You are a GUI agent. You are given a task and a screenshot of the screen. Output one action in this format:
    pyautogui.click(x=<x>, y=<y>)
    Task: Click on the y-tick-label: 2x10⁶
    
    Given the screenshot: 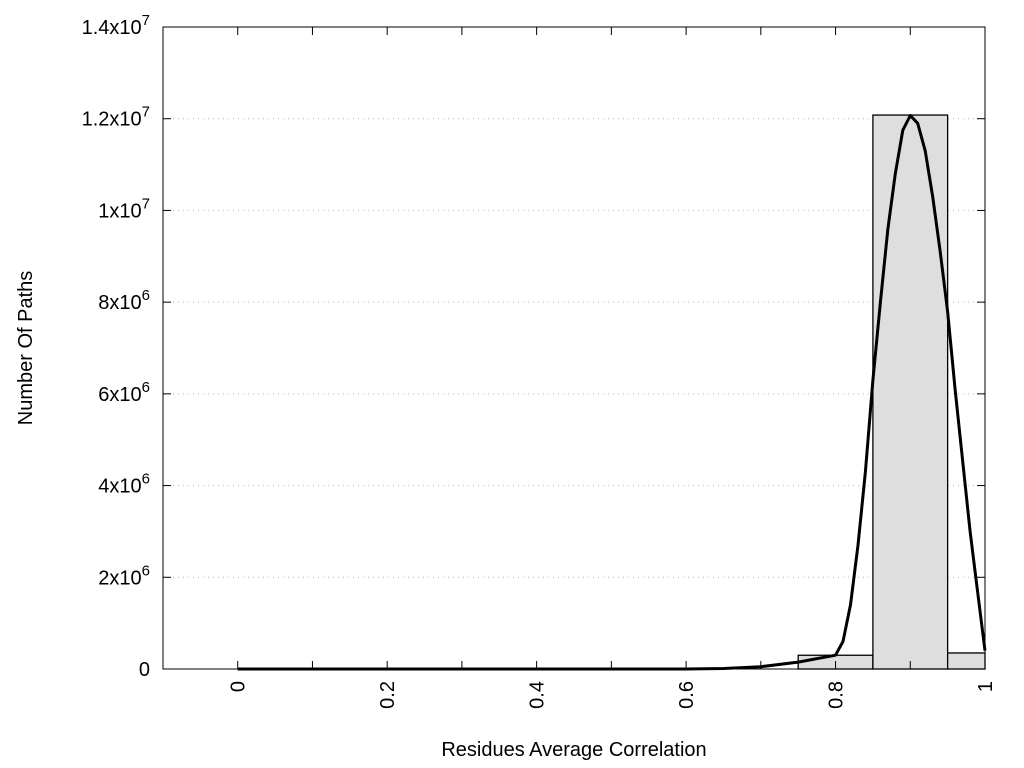 What is the action you would take?
    pyautogui.click(x=124, y=575)
    